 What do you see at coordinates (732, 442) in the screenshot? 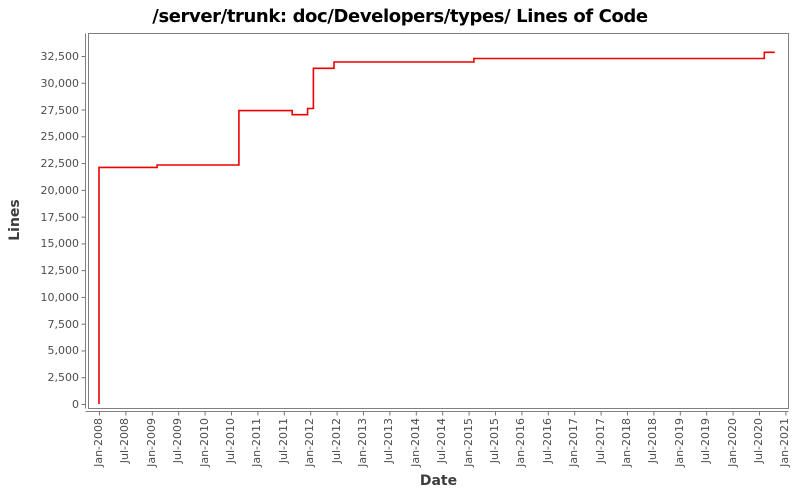
I see `x-tick-label: Jan-2020` at bounding box center [732, 442].